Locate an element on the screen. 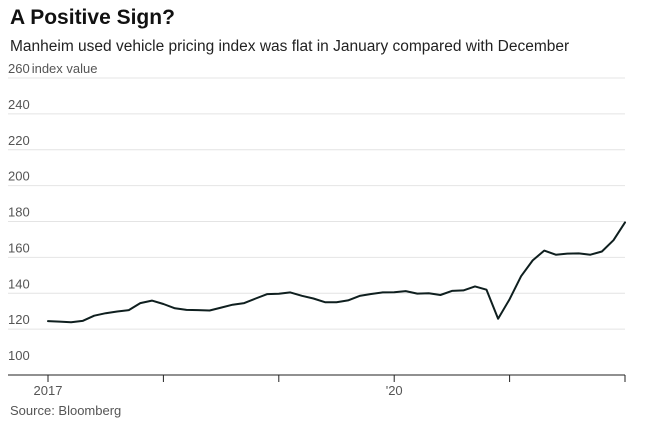  y-tick-label: 220 is located at coordinates (19, 140).